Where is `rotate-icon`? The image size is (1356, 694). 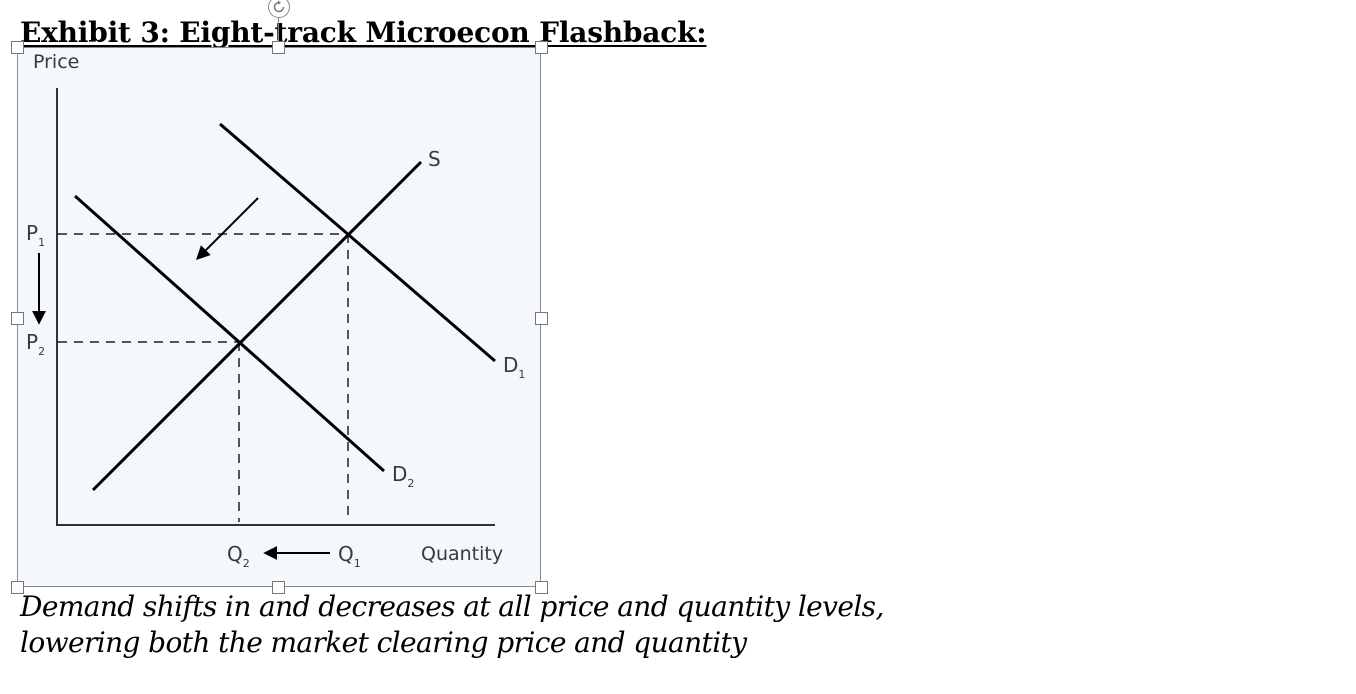 rotate-icon is located at coordinates (279, 6).